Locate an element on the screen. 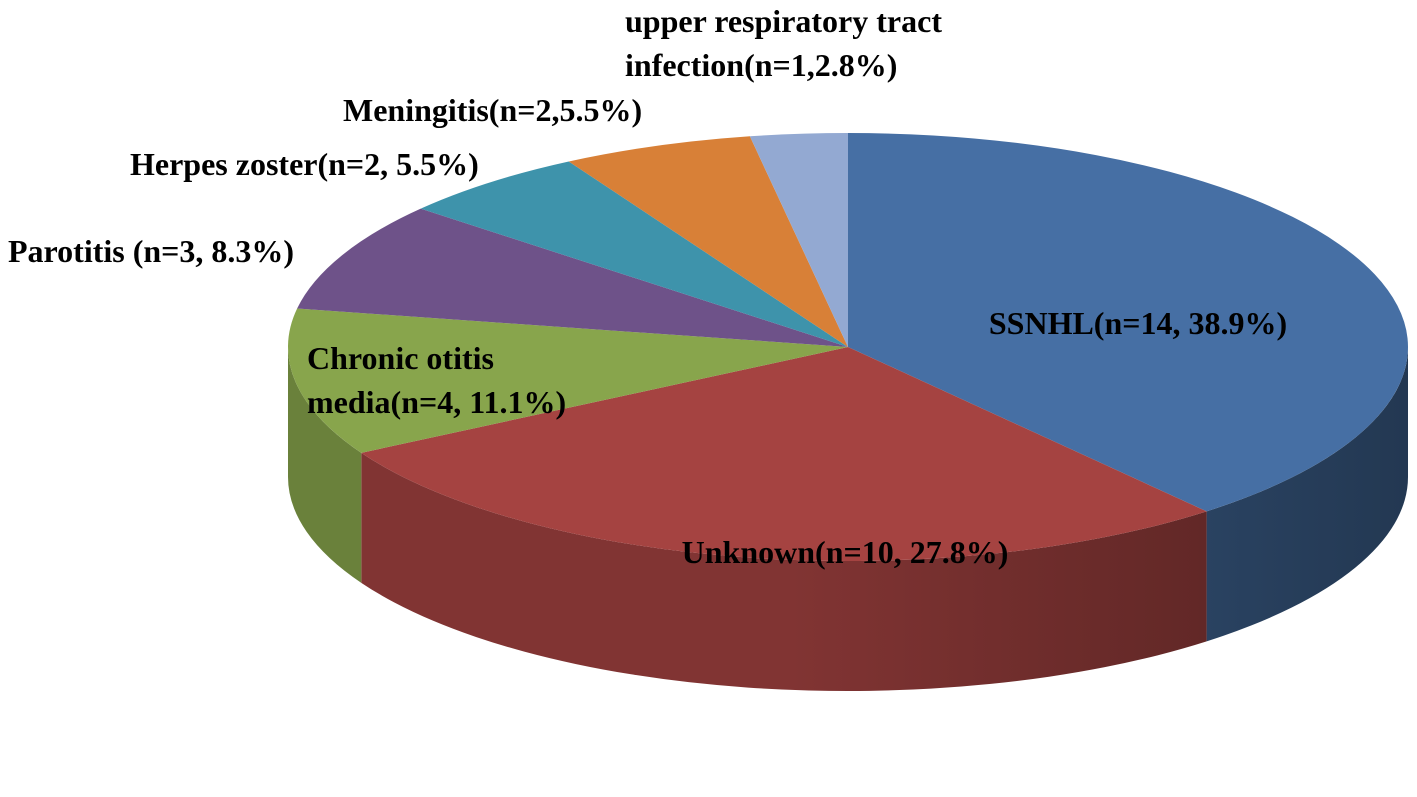  slice-label-line: Parotitis (n=3, 8.3%) is located at coordinates (151, 251).